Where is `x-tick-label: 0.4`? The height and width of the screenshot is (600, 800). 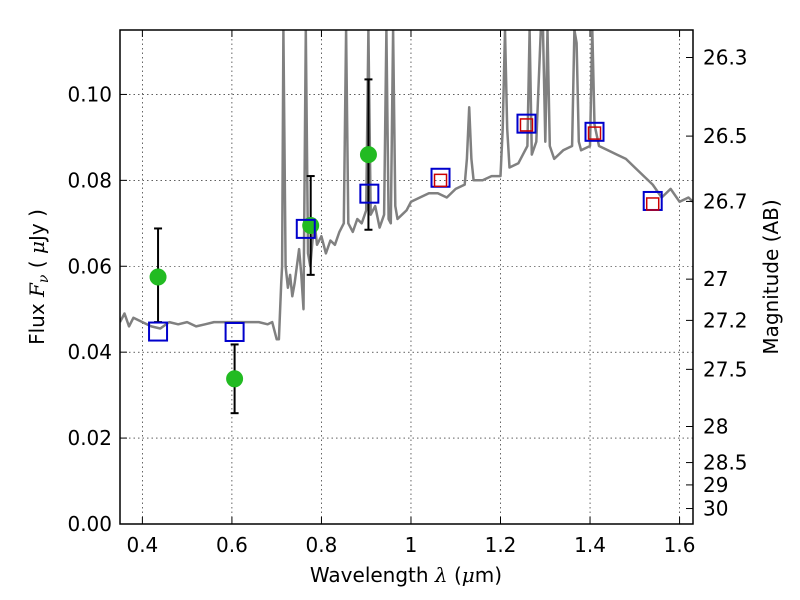 x-tick-label: 0.4 is located at coordinates (142, 545).